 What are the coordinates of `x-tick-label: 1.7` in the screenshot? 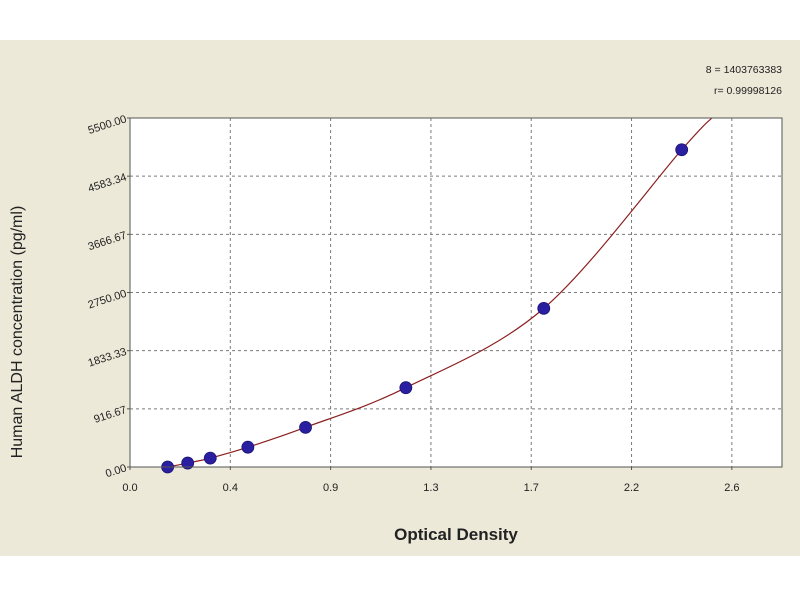 It's located at (531, 488).